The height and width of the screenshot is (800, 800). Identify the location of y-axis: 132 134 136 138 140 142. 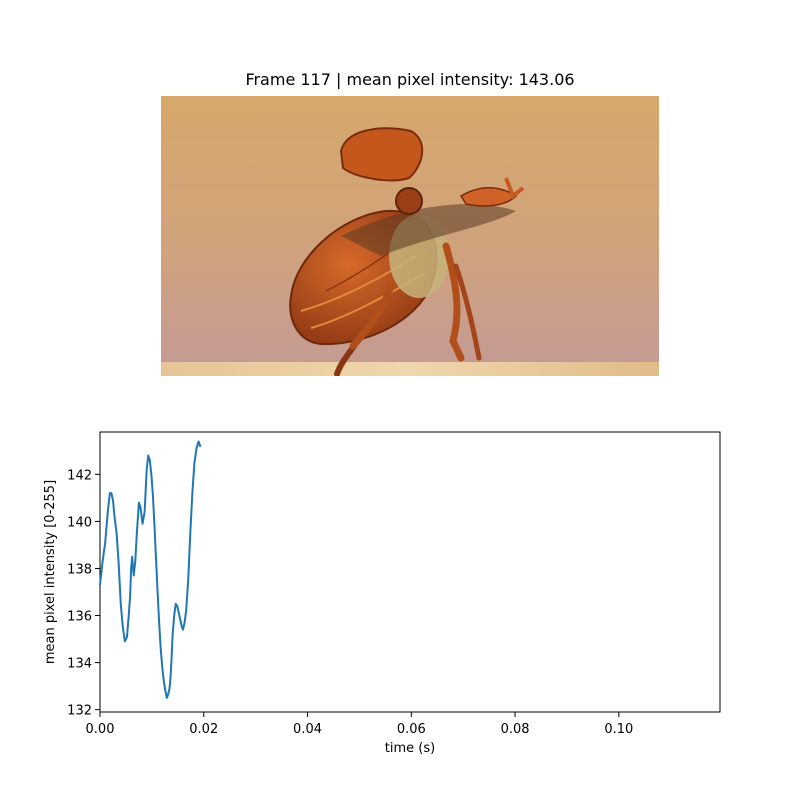
(83, 593).